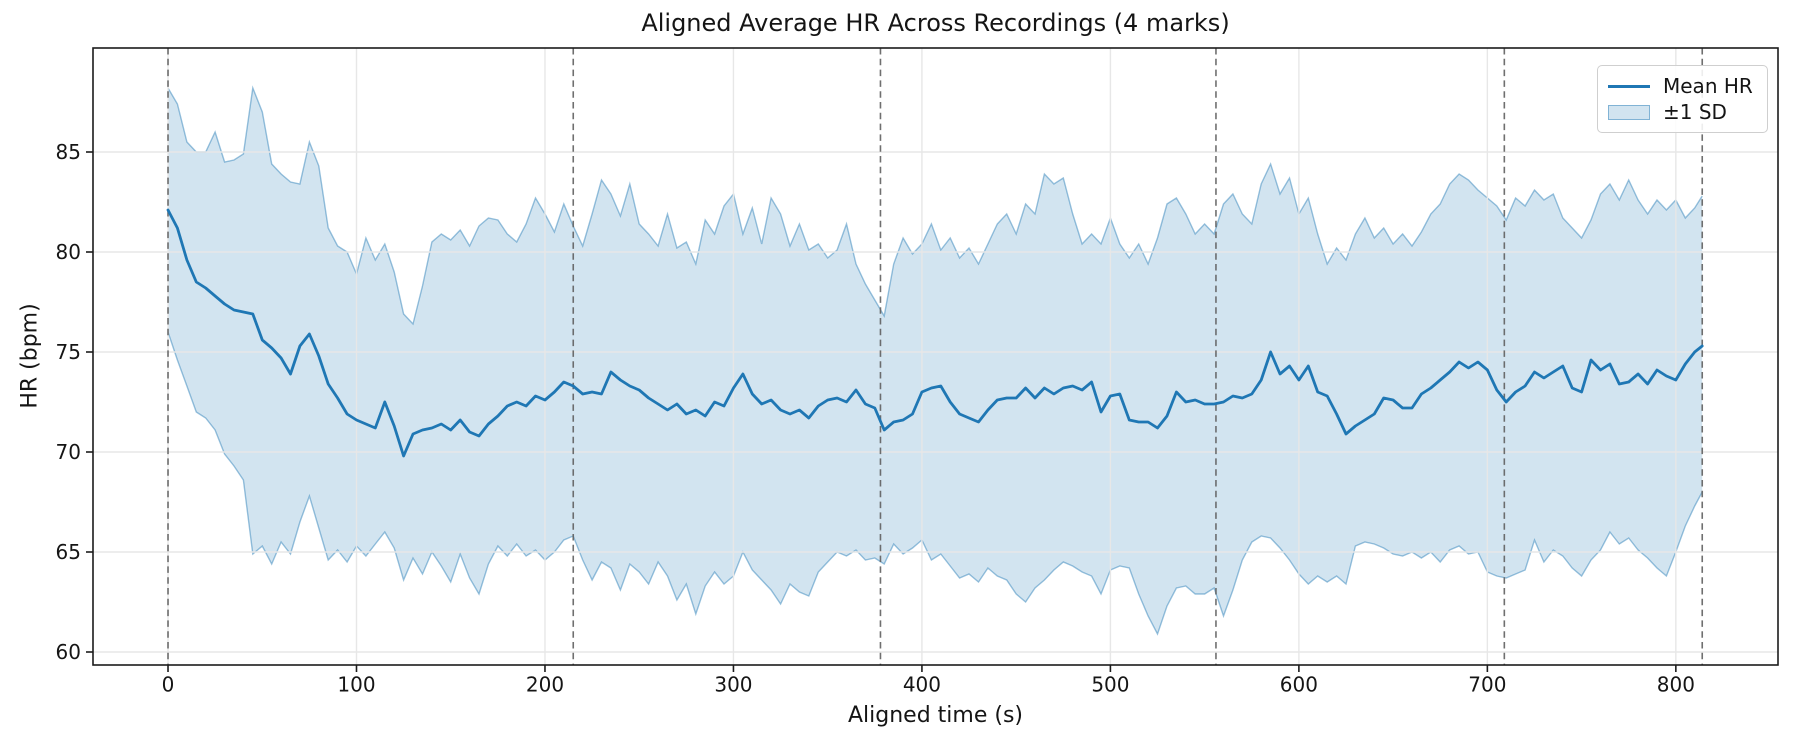 The width and height of the screenshot is (1800, 750). I want to click on y-axis-label: HR (bpm), so click(30, 356).